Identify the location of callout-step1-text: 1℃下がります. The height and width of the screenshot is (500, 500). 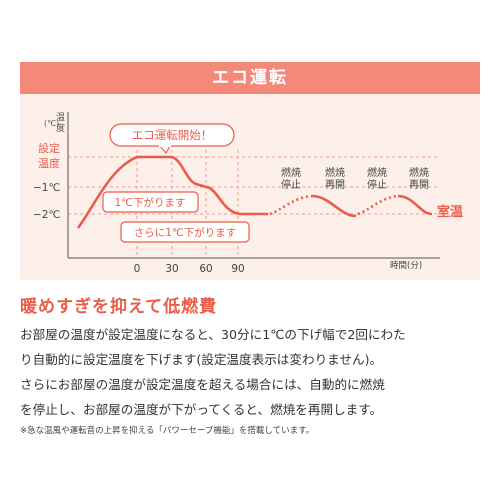
(150, 202).